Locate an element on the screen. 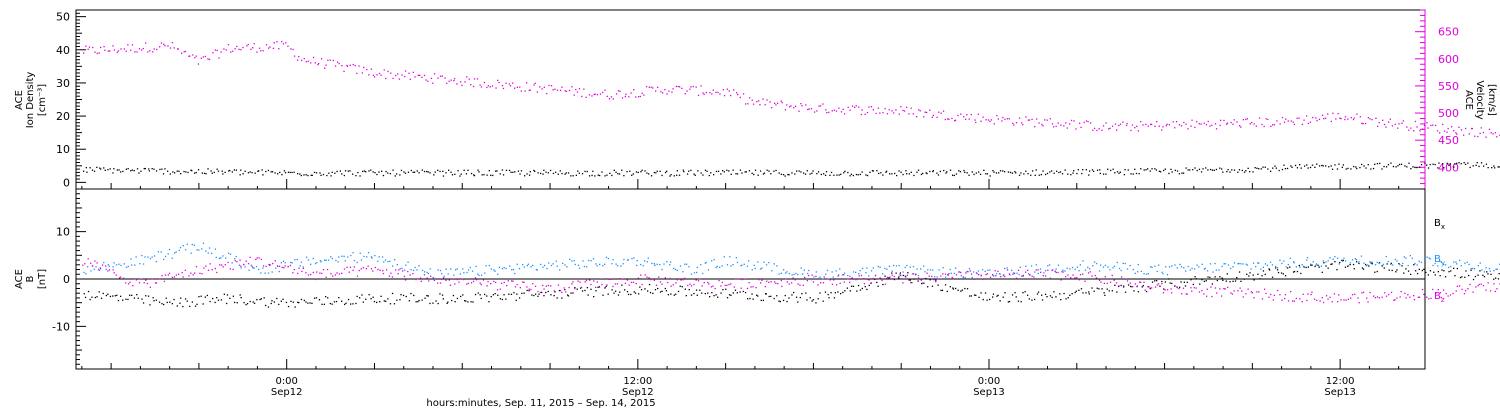 The image size is (1500, 410). time-tick-label: 0:00 is located at coordinates (989, 381).